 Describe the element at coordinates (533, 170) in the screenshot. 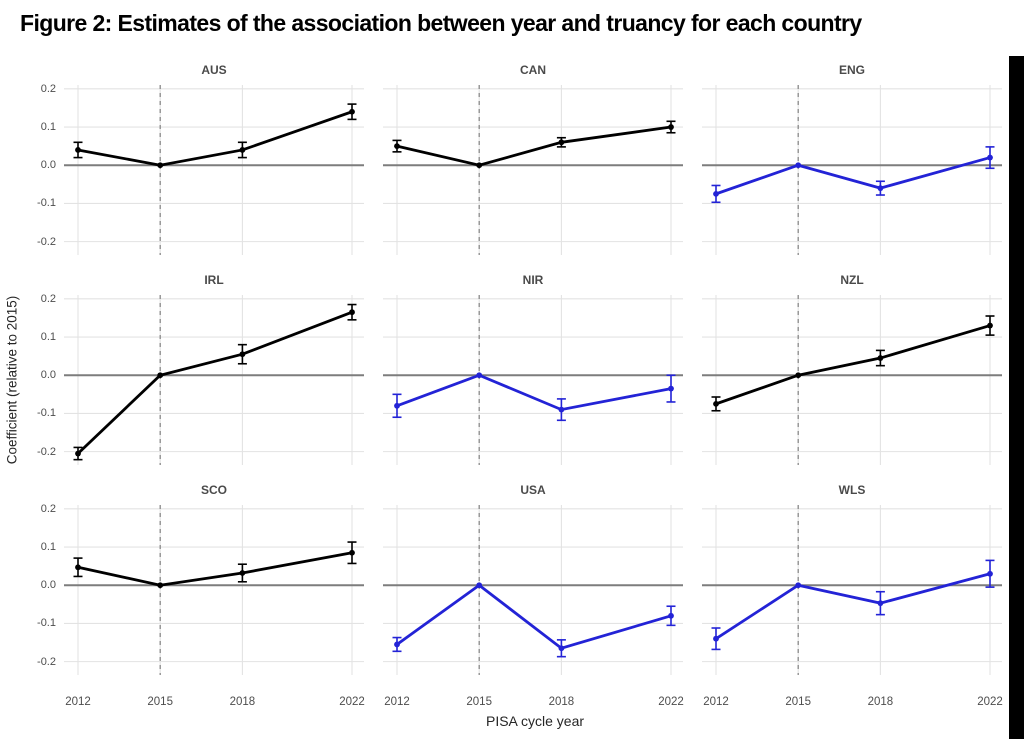

I see `facet-panel-can` at that location.